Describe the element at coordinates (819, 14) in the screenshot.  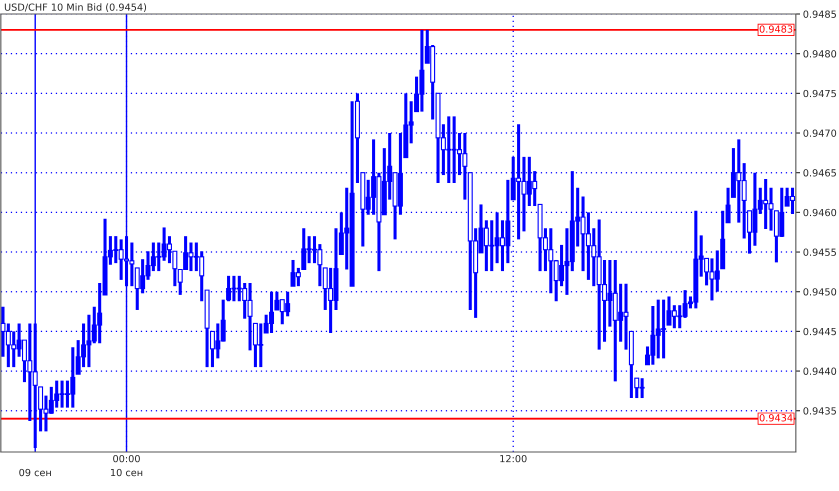
I see `y-tick-label: 0.9485` at that location.